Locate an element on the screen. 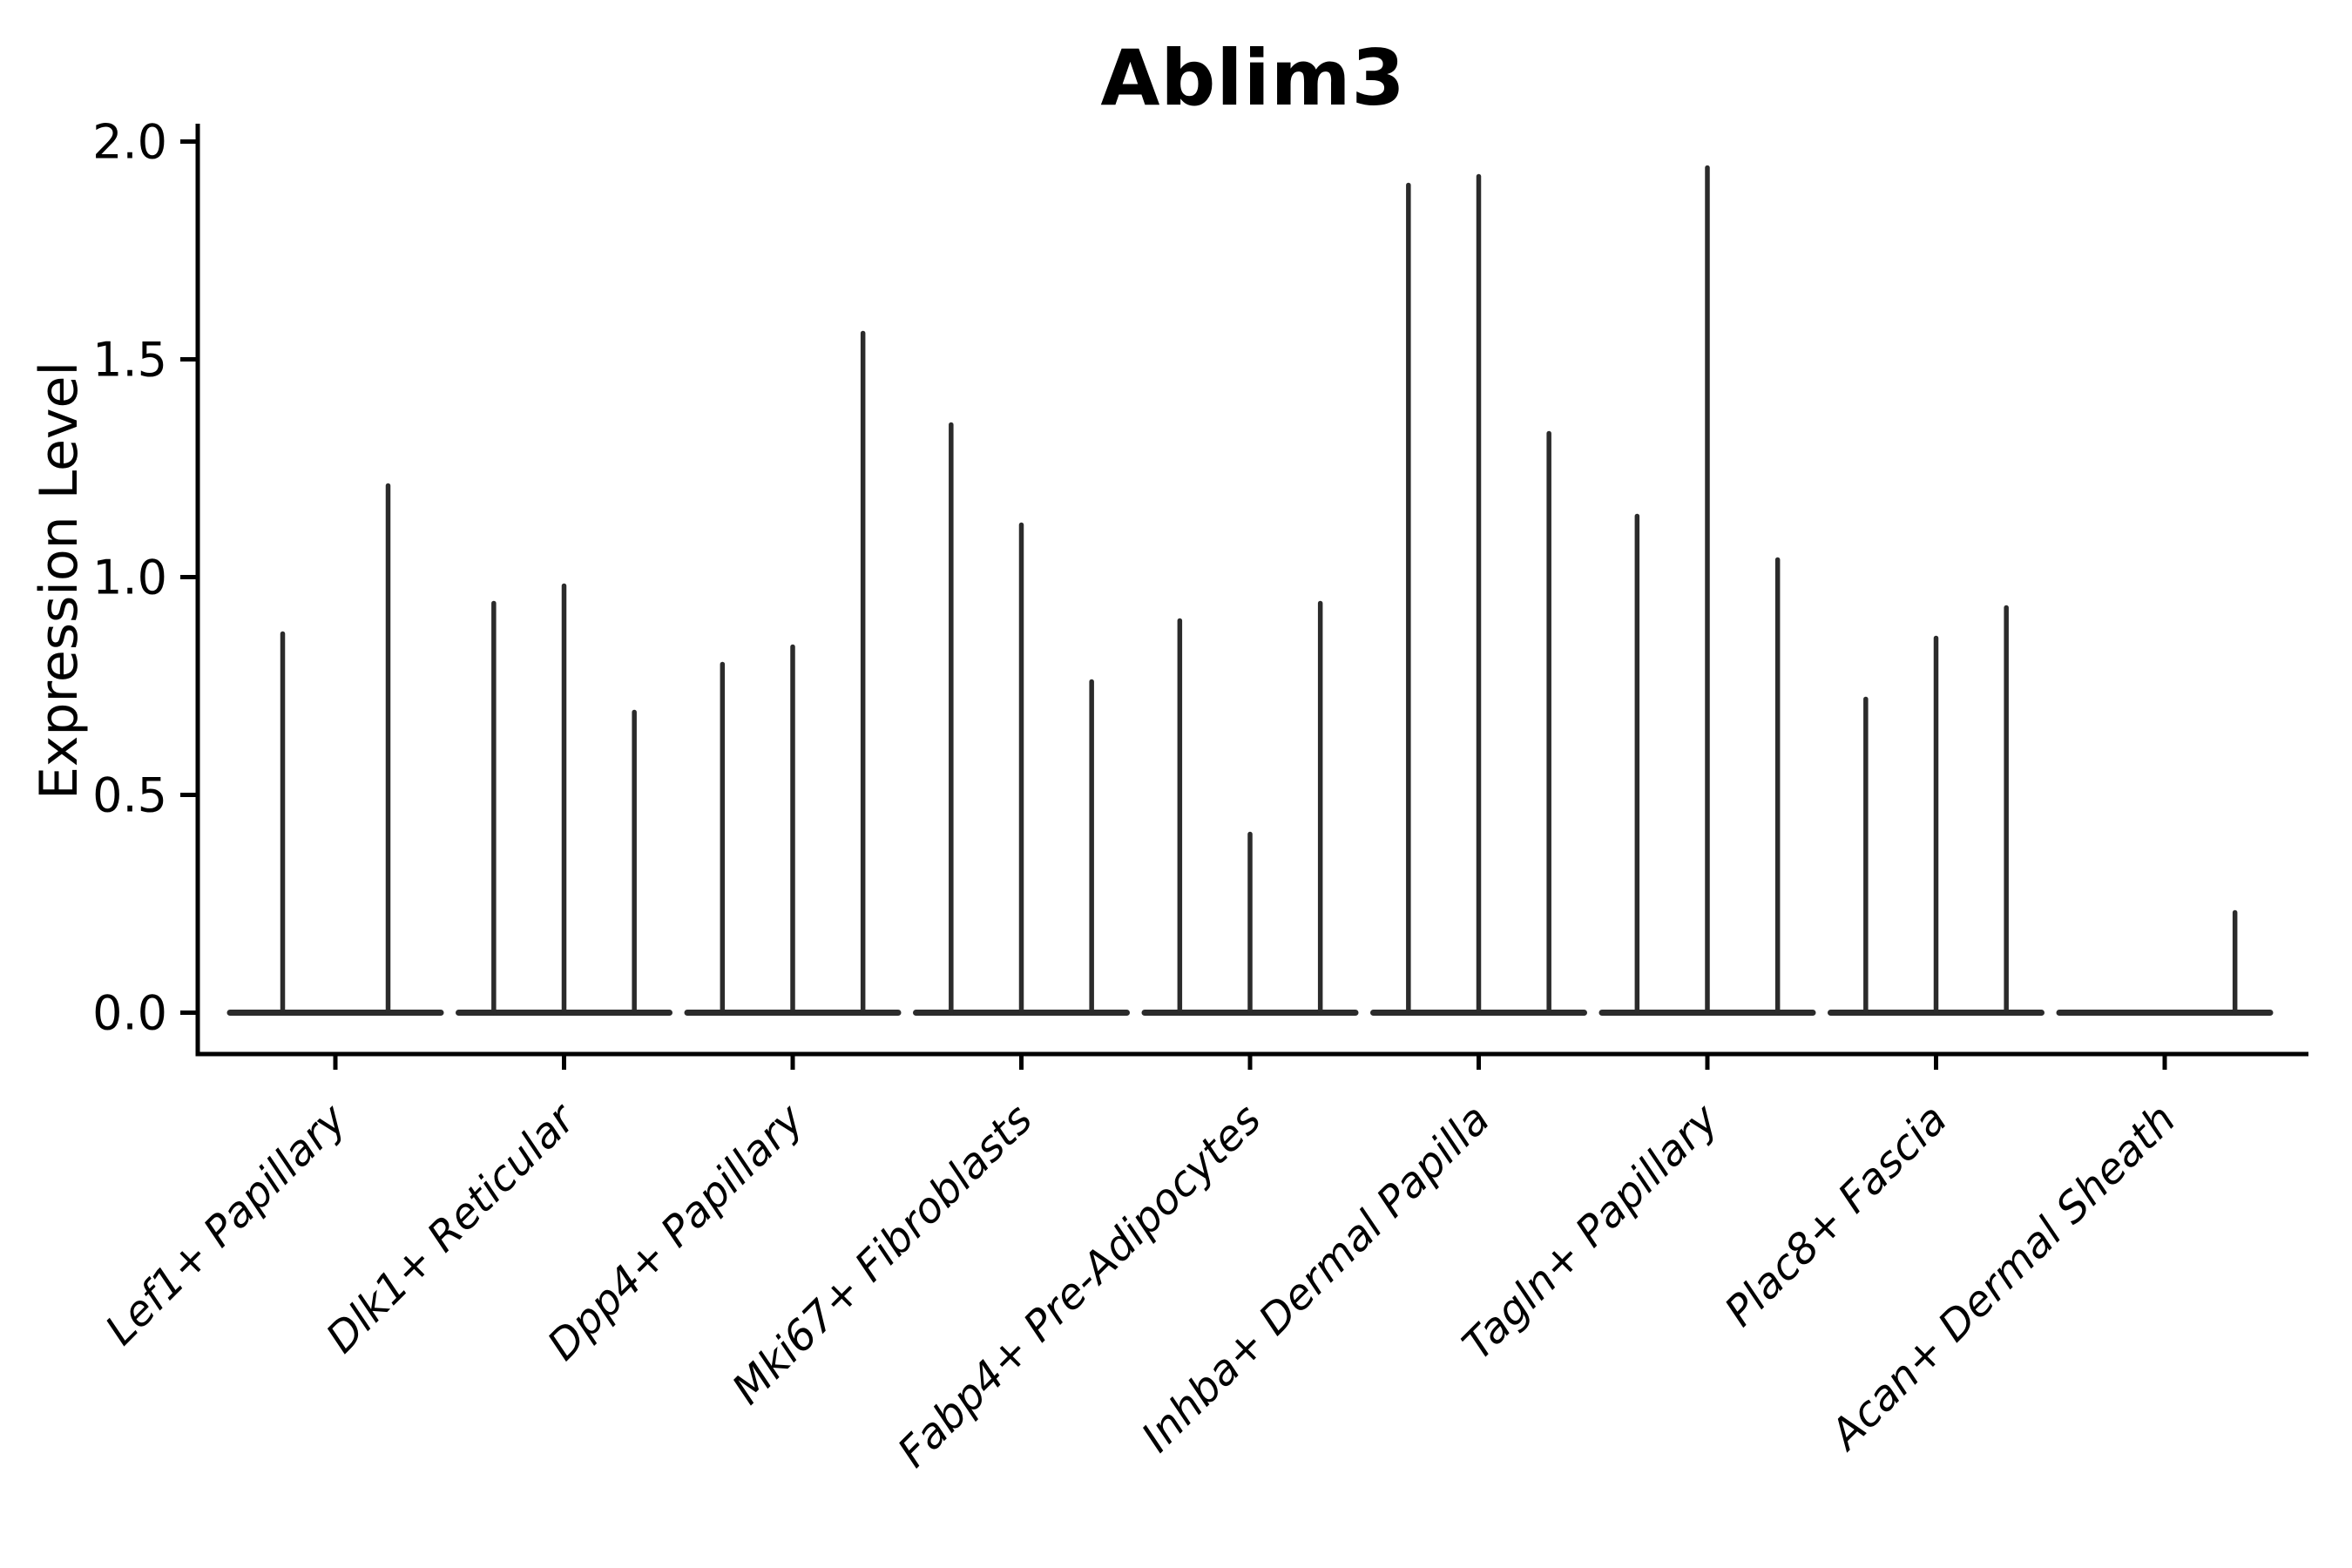 The height and width of the screenshot is (1568, 2352). x-category-label: Dpp4+ Papillary is located at coordinates (676, 1231).